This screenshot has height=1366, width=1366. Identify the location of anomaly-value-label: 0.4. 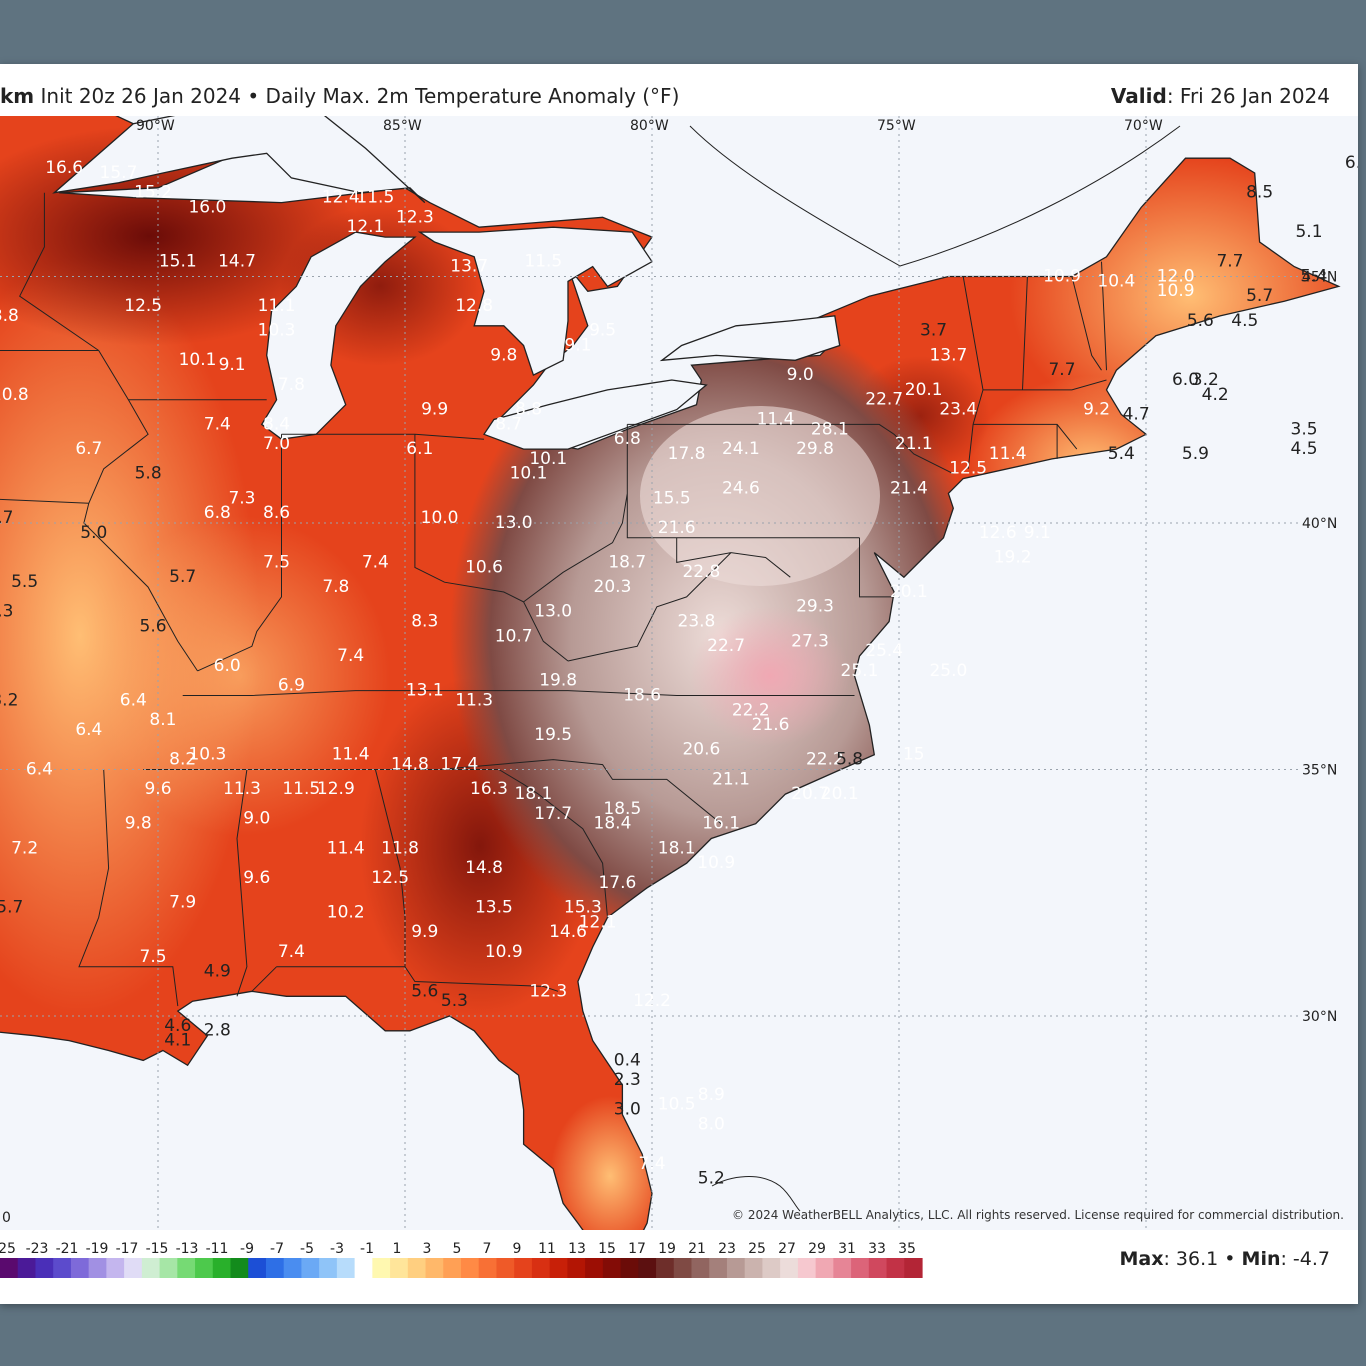
(627, 1060).